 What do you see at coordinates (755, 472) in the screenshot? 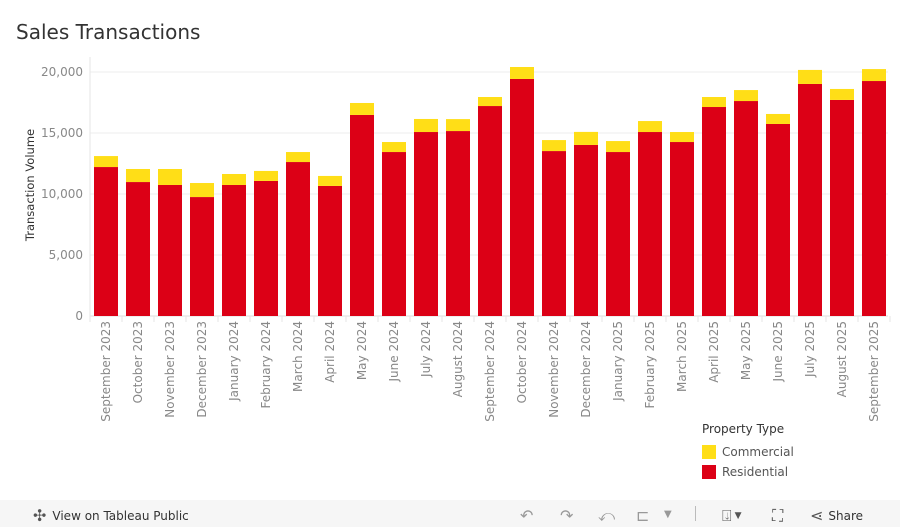
I see `legend-label: Residential` at bounding box center [755, 472].